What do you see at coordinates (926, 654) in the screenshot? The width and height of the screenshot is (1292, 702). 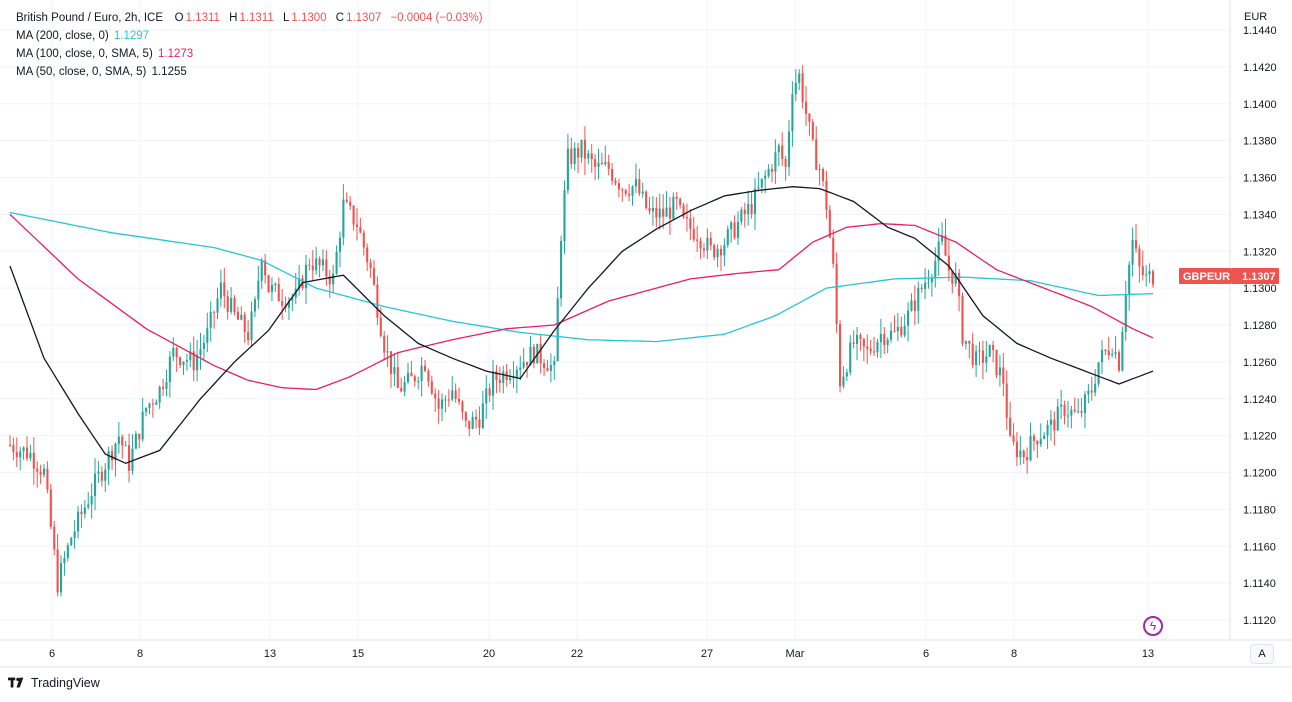 I see `time-tick-label: 6` at bounding box center [926, 654].